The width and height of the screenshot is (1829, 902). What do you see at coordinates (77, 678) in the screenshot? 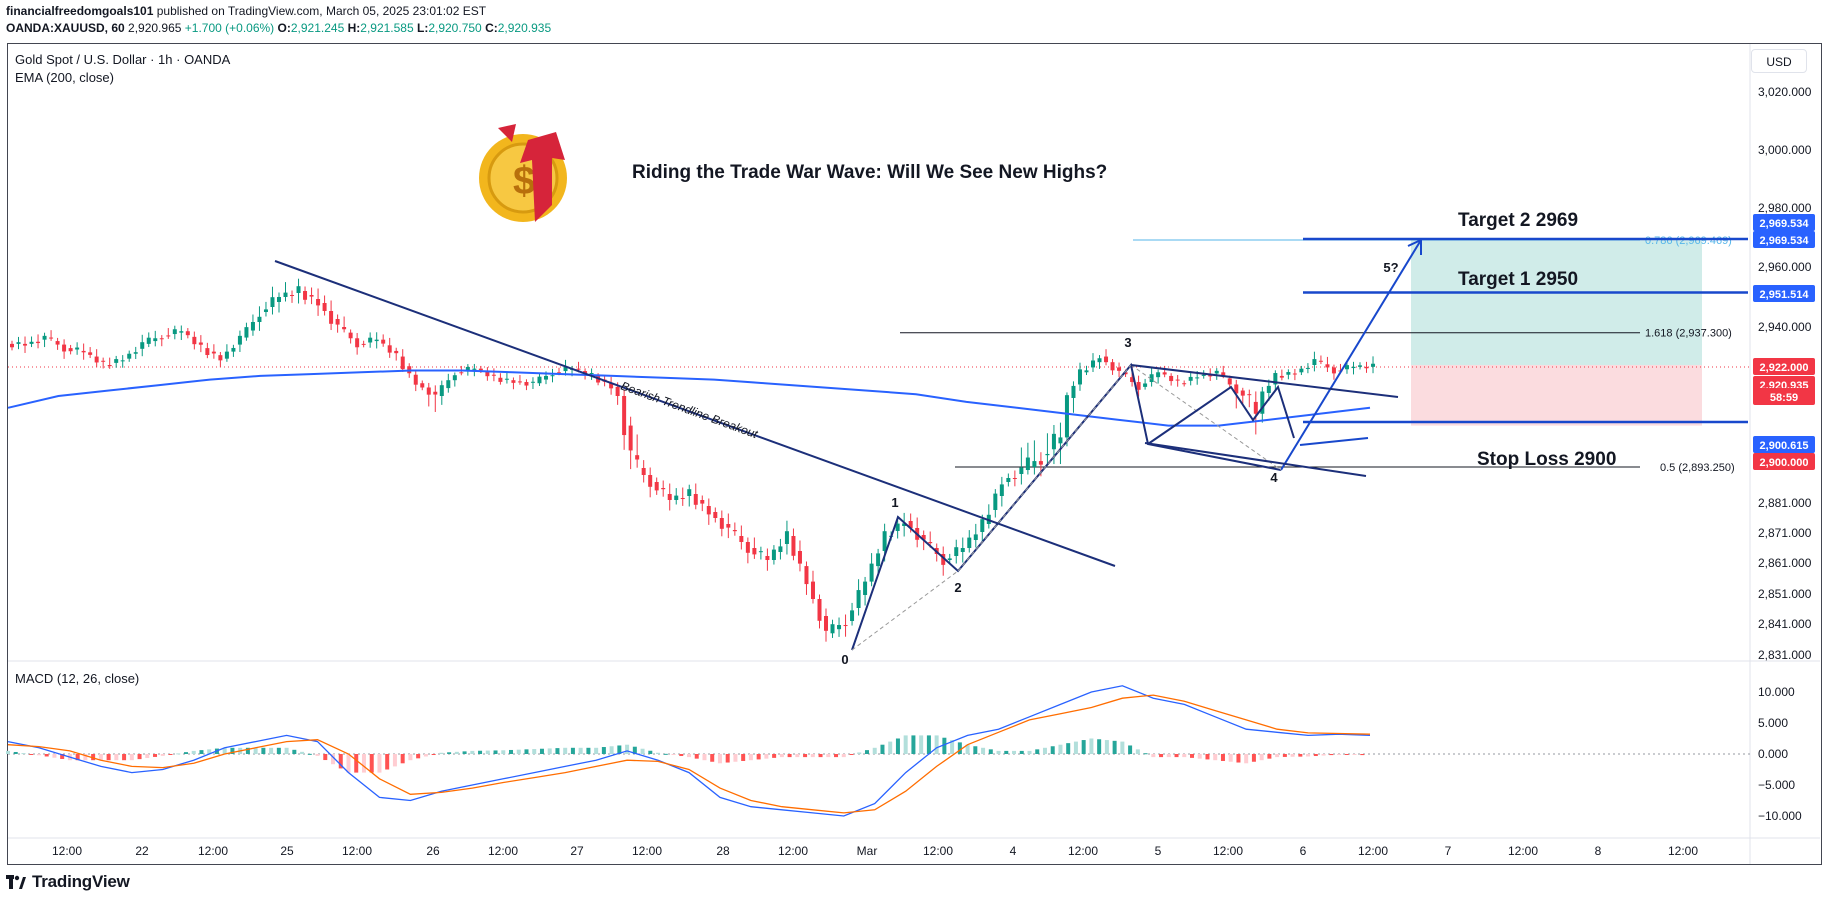
I see `macd-legend: MACD (12, 26, close)` at bounding box center [77, 678].